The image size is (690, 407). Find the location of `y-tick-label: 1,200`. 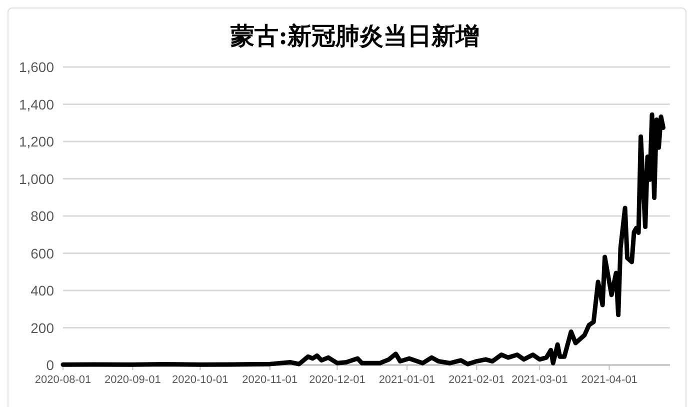

y-tick-label: 1,200 is located at coordinates (36, 142).